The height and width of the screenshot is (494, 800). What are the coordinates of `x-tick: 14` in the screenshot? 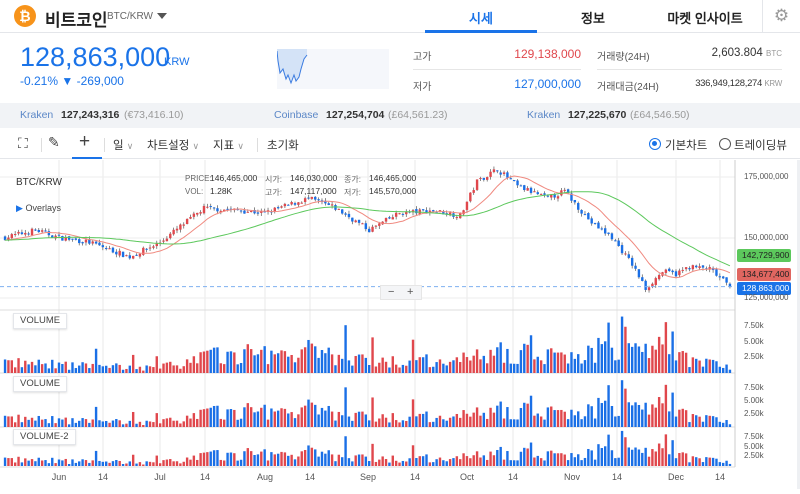 It's located at (102, 477).